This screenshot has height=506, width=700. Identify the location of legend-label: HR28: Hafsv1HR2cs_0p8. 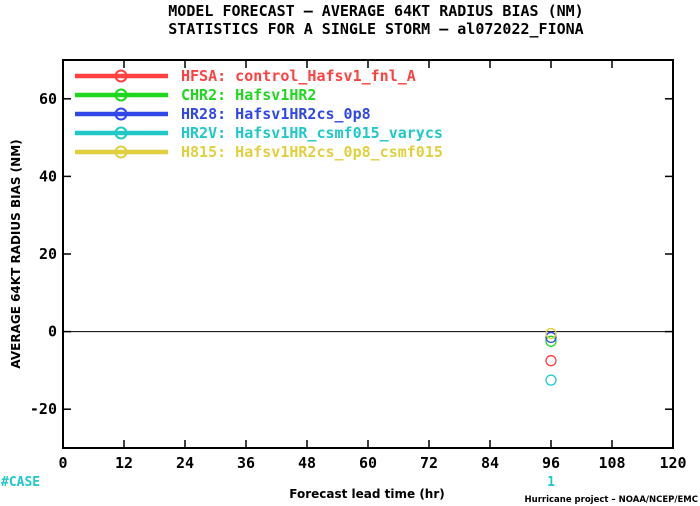
(276, 114).